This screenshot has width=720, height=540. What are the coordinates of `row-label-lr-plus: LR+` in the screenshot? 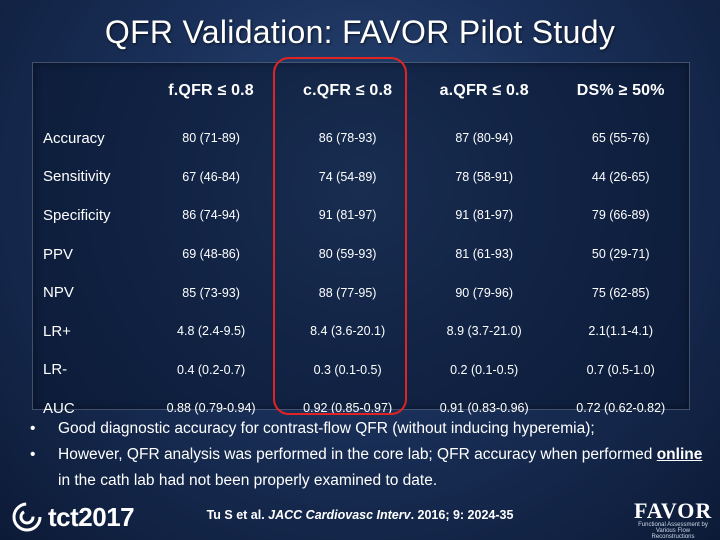 It's located at (57, 331).